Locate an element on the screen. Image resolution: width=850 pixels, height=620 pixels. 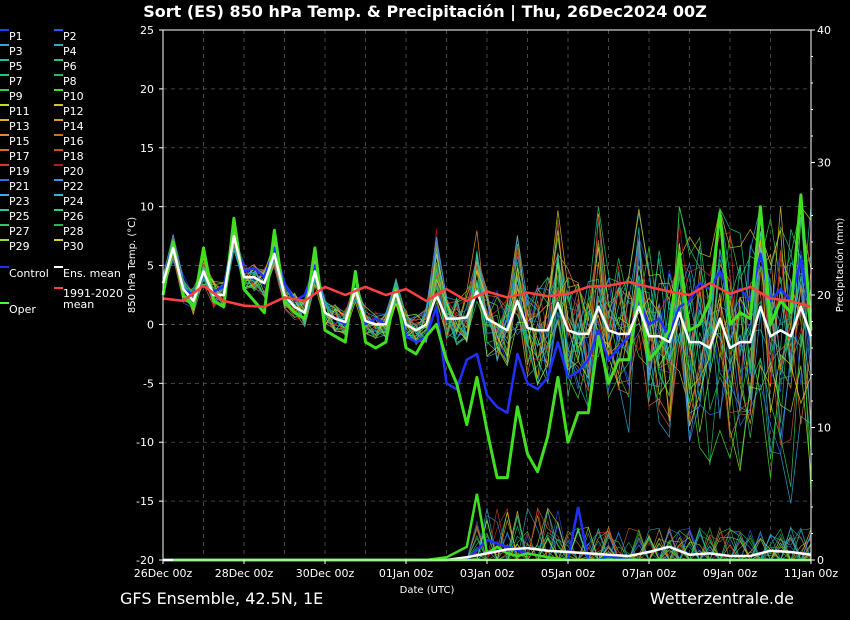
legend-label: P17 is located at coordinates (19, 156).